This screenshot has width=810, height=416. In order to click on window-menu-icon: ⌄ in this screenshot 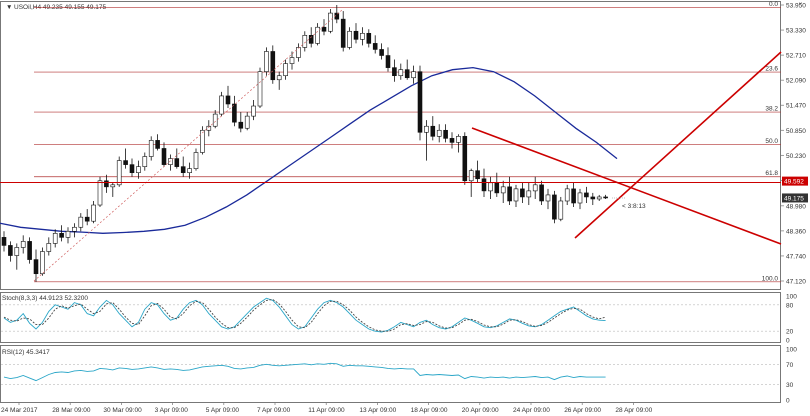, I will do `click(800, 3)`.